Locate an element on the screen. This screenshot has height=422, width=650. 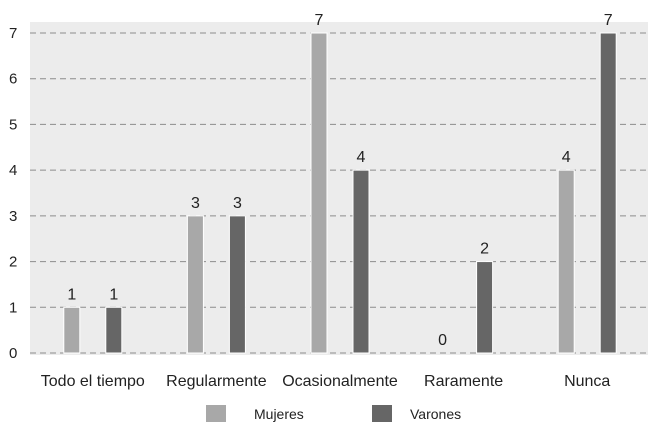
data-label: 2 is located at coordinates (484, 249).